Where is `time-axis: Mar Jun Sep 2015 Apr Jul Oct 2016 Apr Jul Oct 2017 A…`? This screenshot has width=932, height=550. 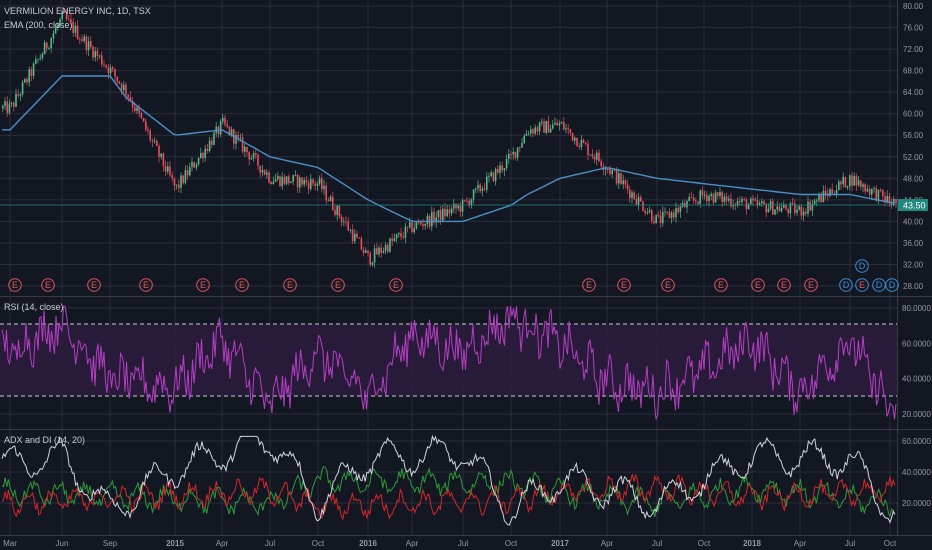 time-axis: Mar Jun Sep 2015 Apr Jul Oct 2016 Apr Jul Oct 2017 A… is located at coordinates (450, 543).